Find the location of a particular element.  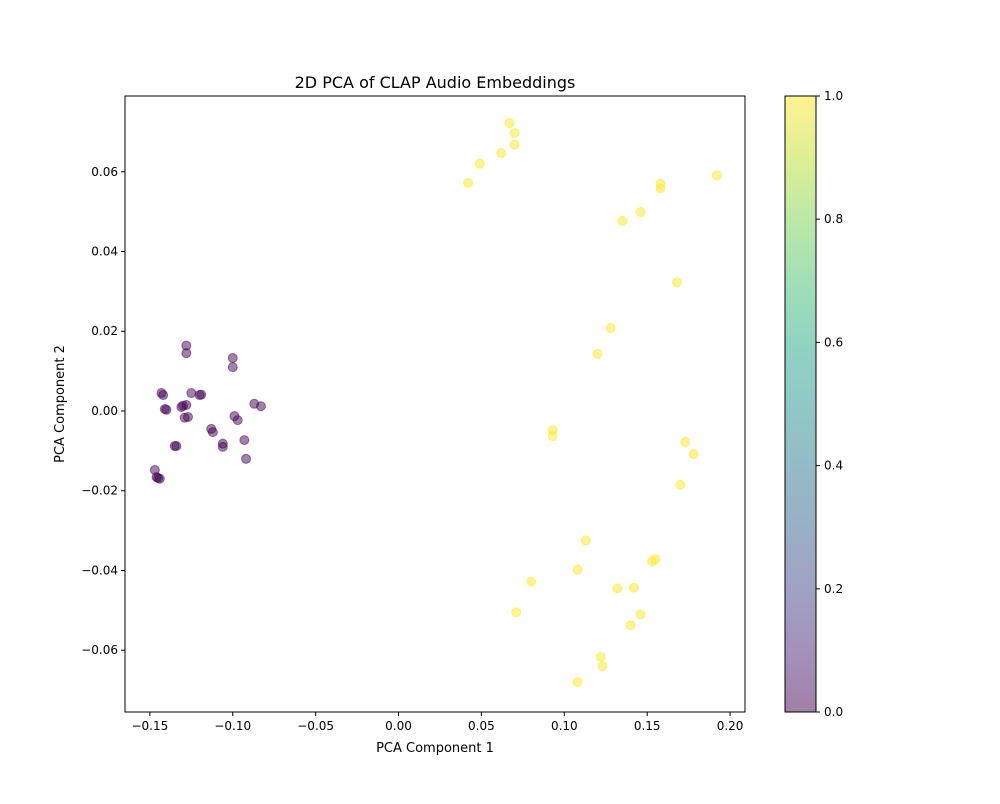

colorbar-ticks: 0.0 0.2 0.4 0.6 0.8 1.0 is located at coordinates (829, 404).